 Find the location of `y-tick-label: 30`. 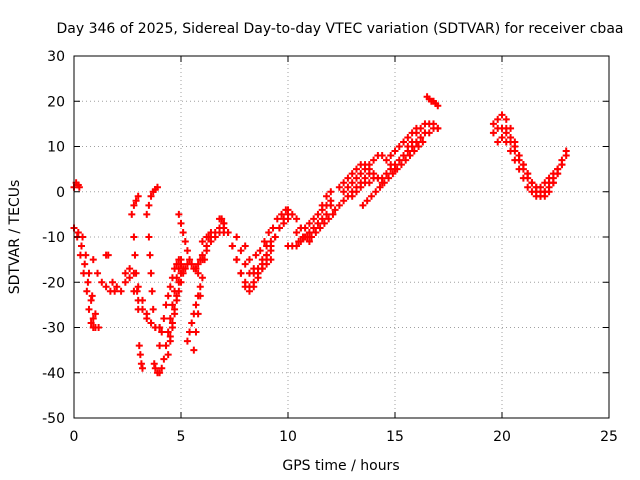

y-tick-label: 30 is located at coordinates (56, 57).